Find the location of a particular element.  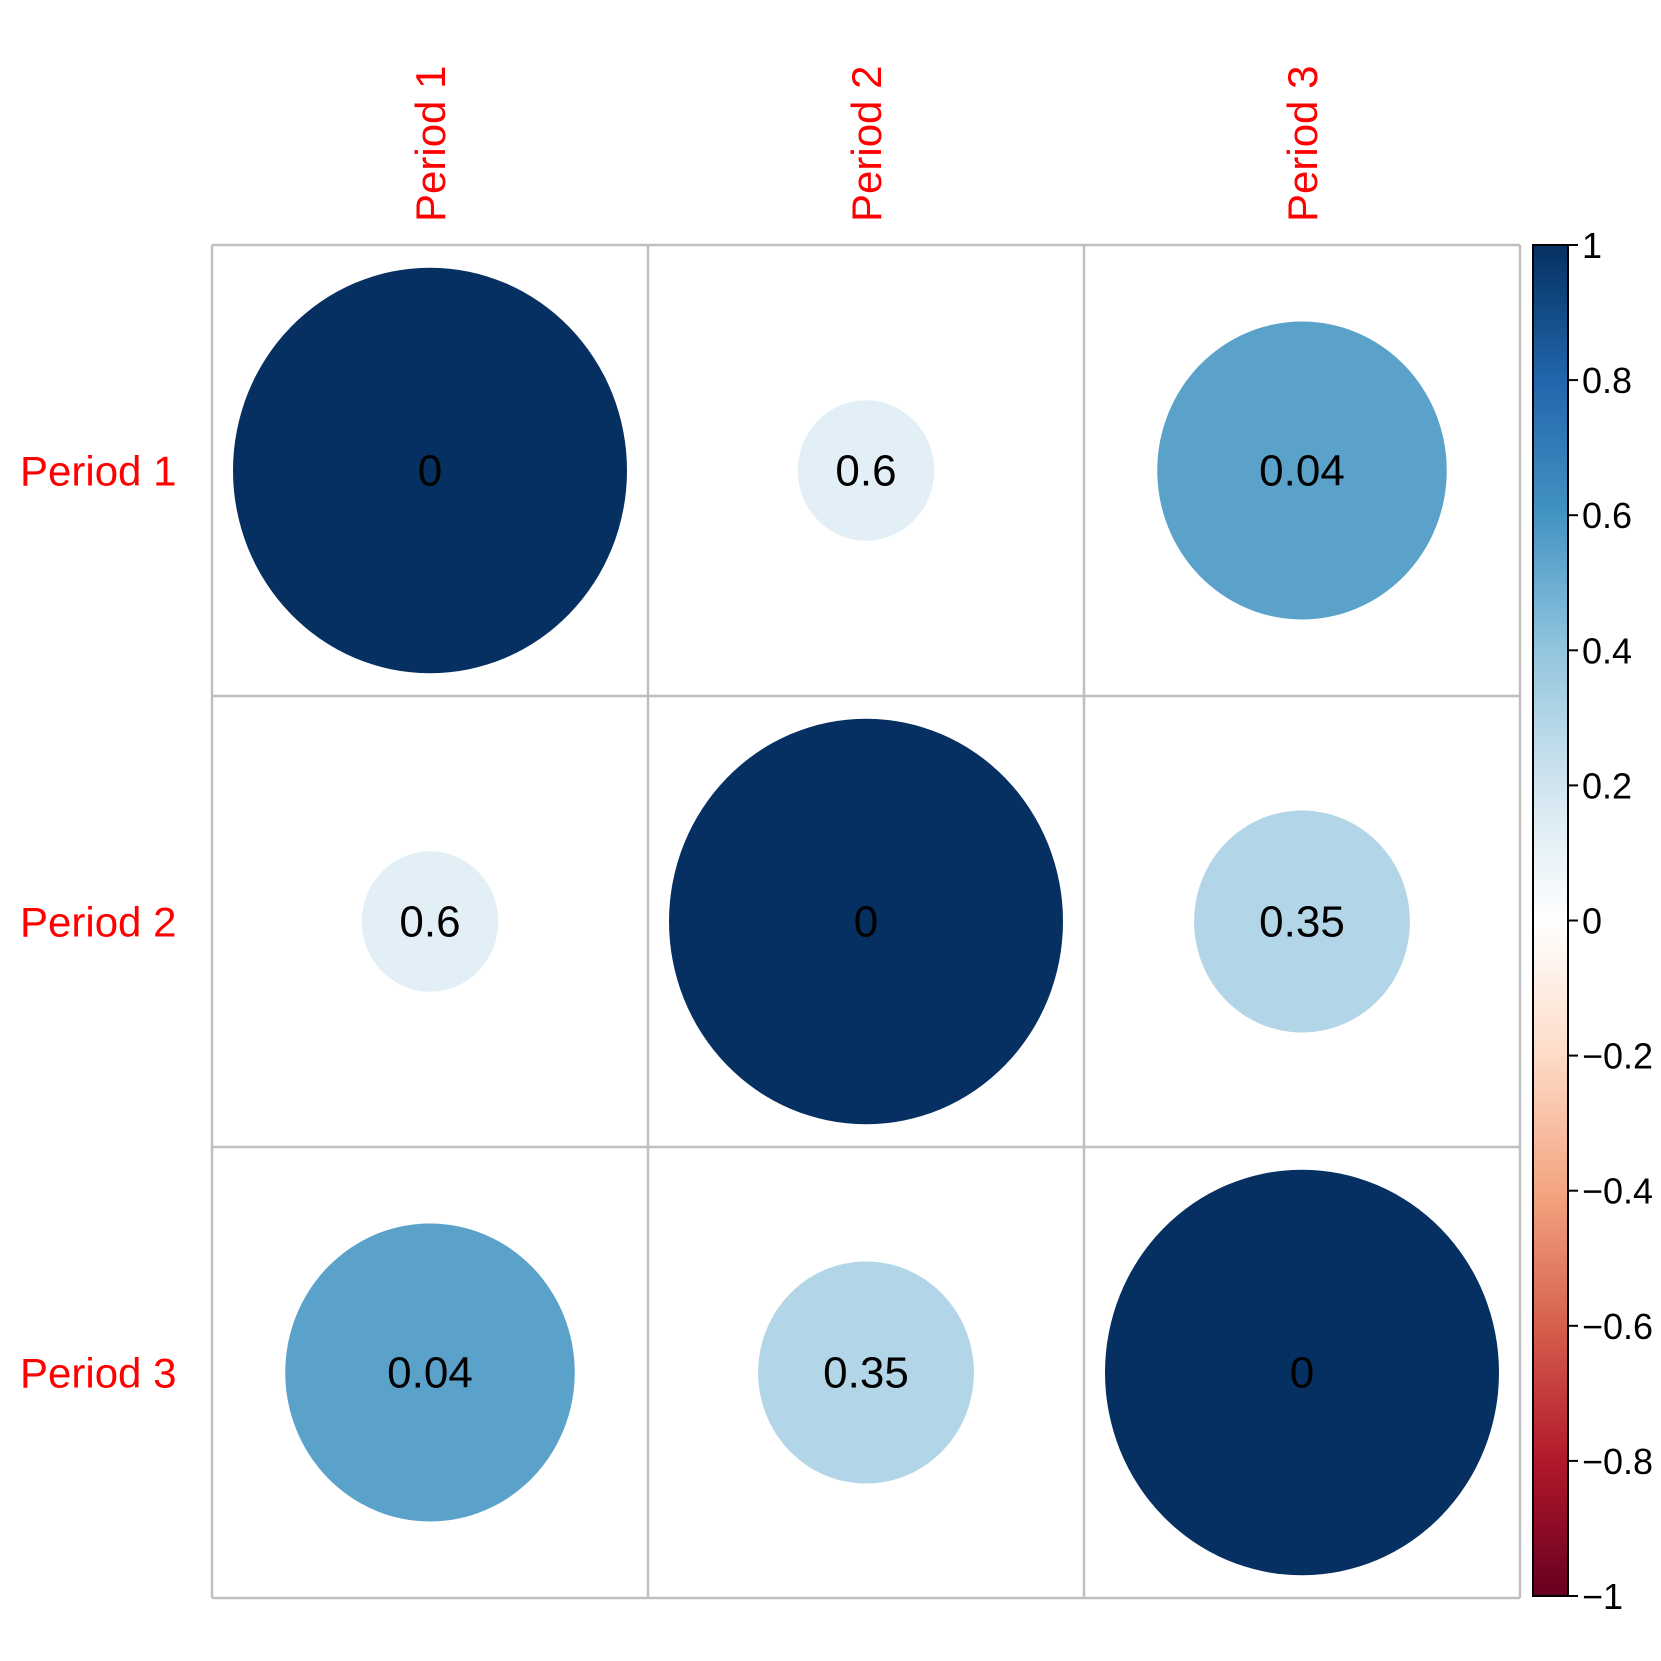

colorbar-tick-label: −0.2 is located at coordinates (1617, 1056).